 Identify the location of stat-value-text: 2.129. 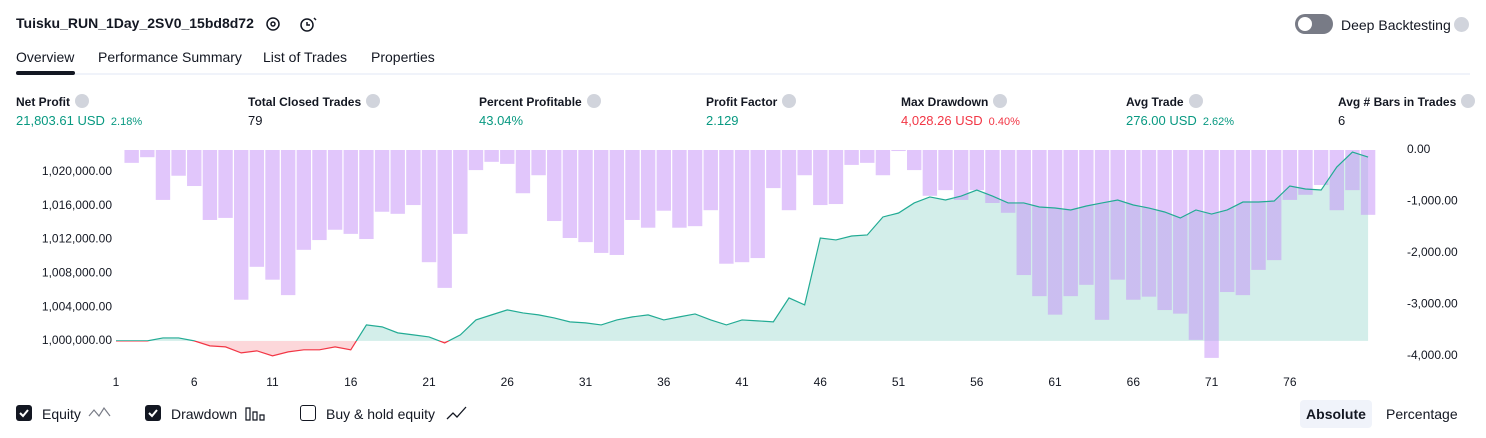
(722, 120).